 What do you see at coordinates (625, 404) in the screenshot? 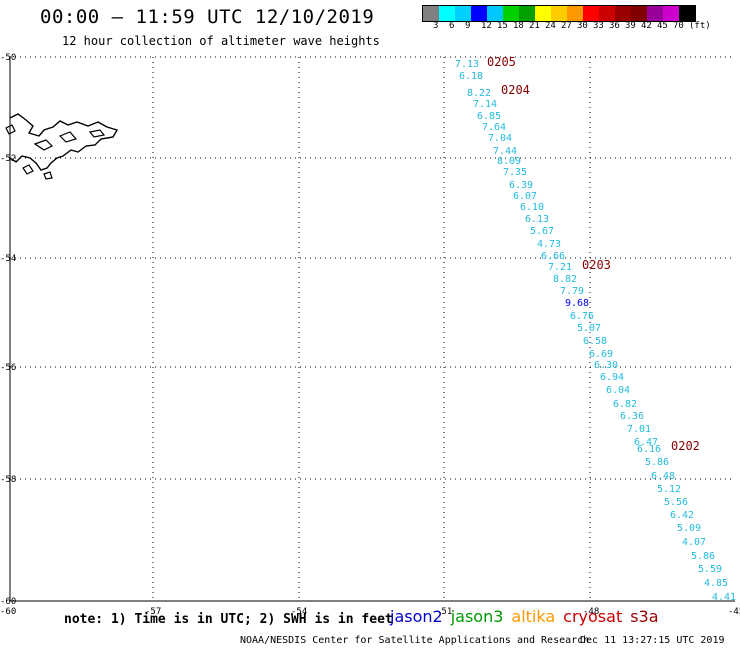
I see `wave-height-value: 6.82` at bounding box center [625, 404].